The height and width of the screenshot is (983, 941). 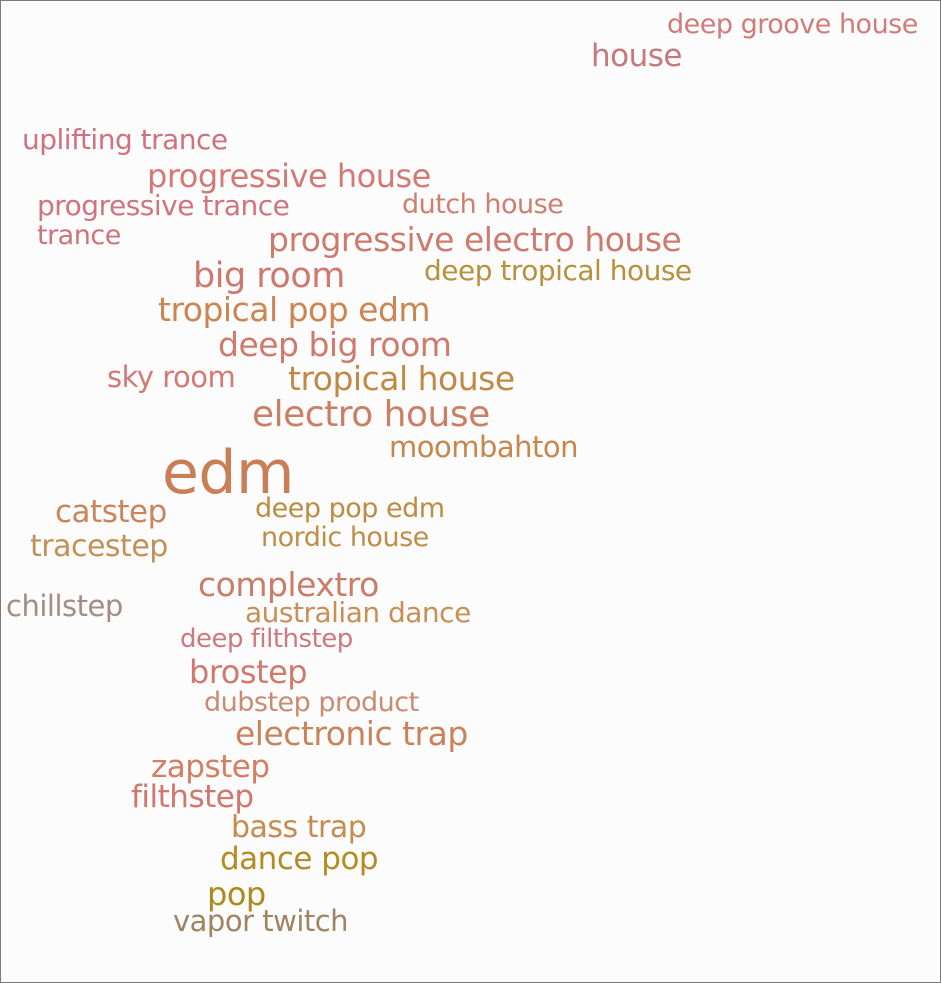 What do you see at coordinates (269, 276) in the screenshot?
I see `word-big-room: big room` at bounding box center [269, 276].